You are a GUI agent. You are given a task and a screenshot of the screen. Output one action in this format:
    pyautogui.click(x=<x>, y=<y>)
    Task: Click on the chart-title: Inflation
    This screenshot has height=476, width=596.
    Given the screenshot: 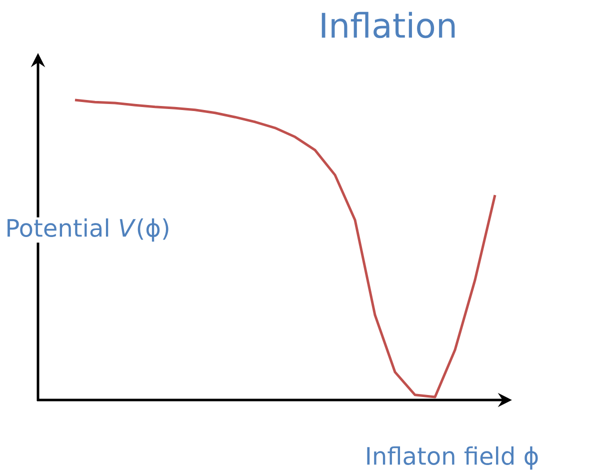 What is the action you would take?
    pyautogui.click(x=388, y=25)
    